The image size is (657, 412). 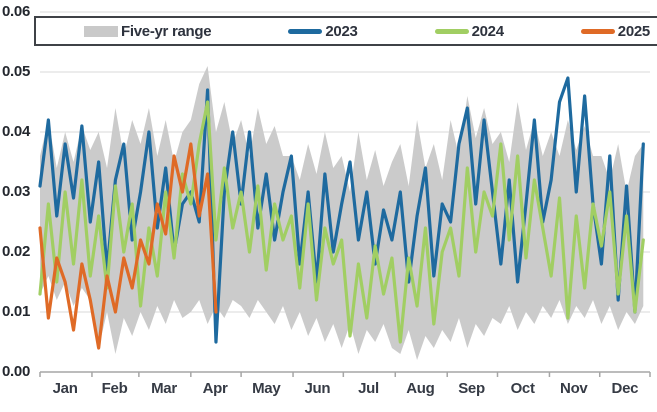 What do you see at coordinates (522, 388) in the screenshot?
I see `x-axis-label-oct: Oct` at bounding box center [522, 388].